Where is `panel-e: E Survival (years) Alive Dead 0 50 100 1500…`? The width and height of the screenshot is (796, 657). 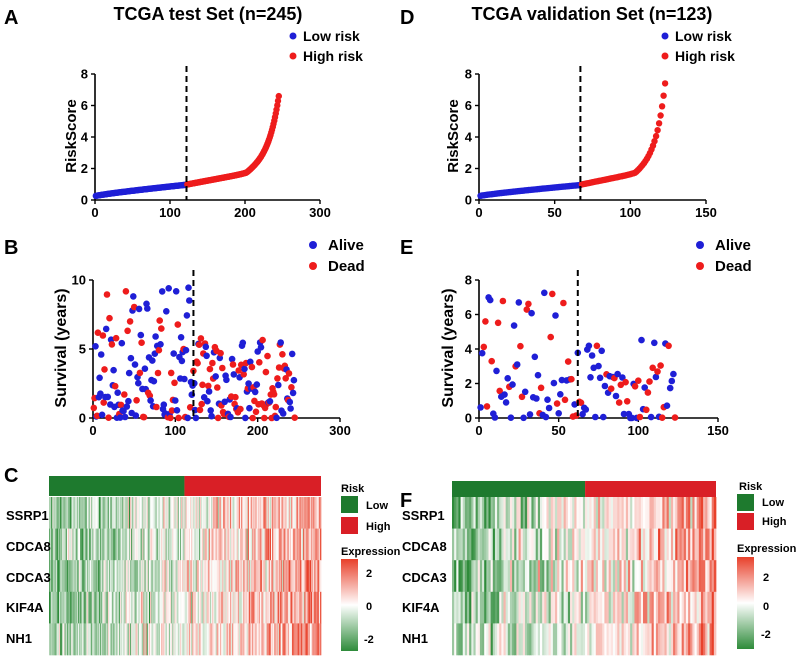
panel-e: E Survival (years) Alive Dead 0 50 100 1500… is located at coordinates (576, 337).